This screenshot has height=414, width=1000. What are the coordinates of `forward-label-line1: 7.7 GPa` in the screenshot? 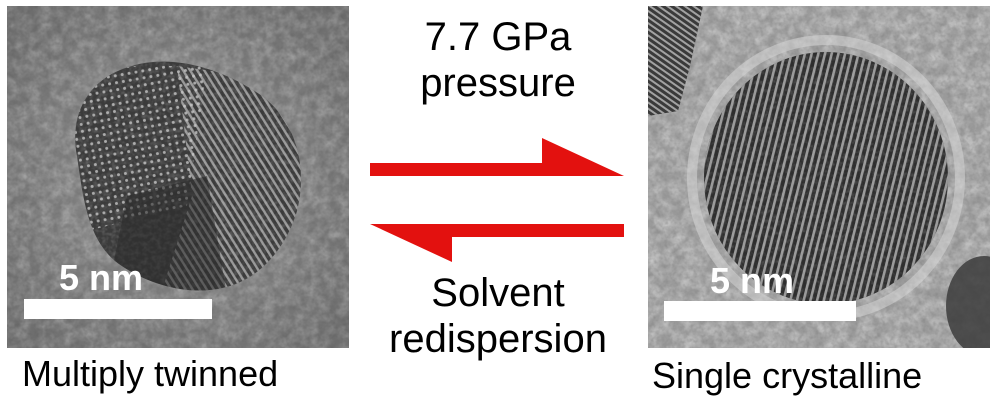 It's located at (498, 37).